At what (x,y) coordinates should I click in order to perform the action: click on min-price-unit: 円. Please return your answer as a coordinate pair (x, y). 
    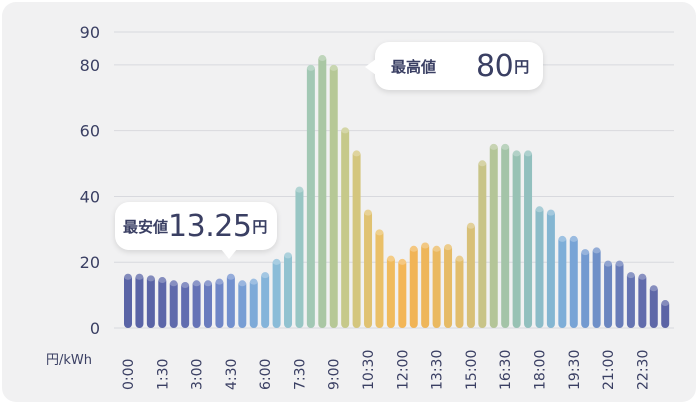
    Looking at the image, I should click on (260, 226).